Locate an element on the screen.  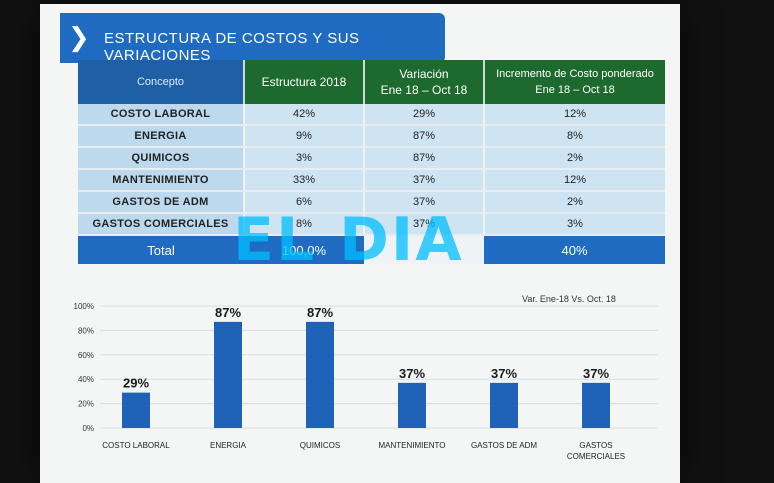
cell-incremento: 8% is located at coordinates (574, 136).